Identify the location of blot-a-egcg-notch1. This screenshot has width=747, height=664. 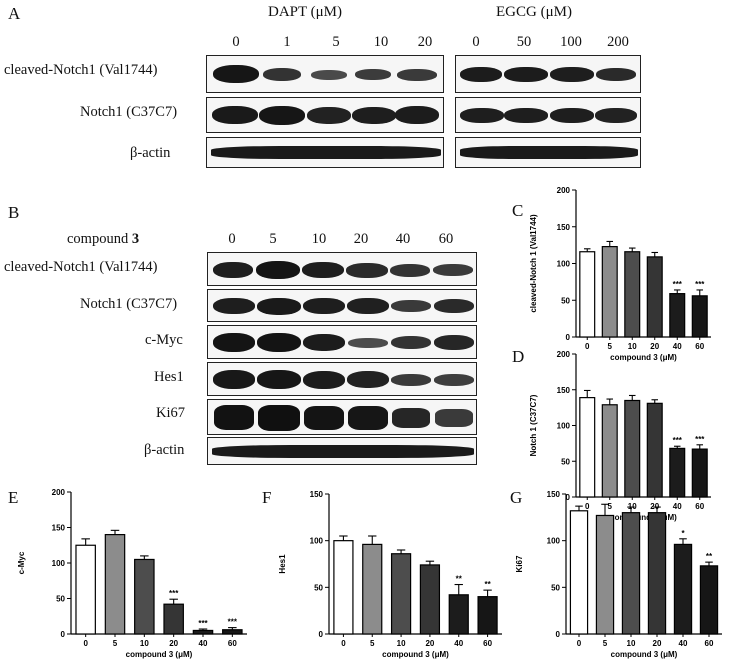
(548, 115).